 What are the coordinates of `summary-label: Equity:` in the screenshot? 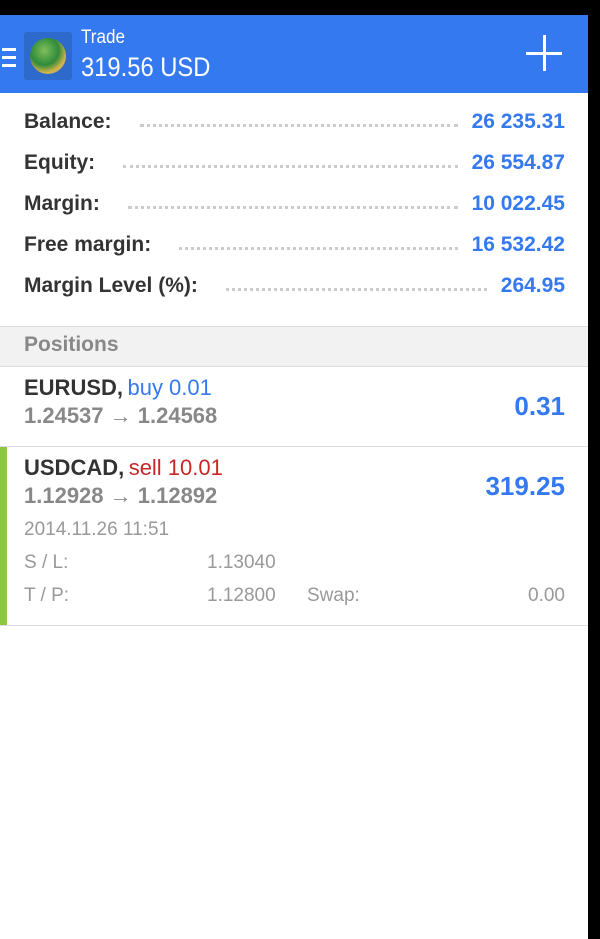 It's located at (60, 162).